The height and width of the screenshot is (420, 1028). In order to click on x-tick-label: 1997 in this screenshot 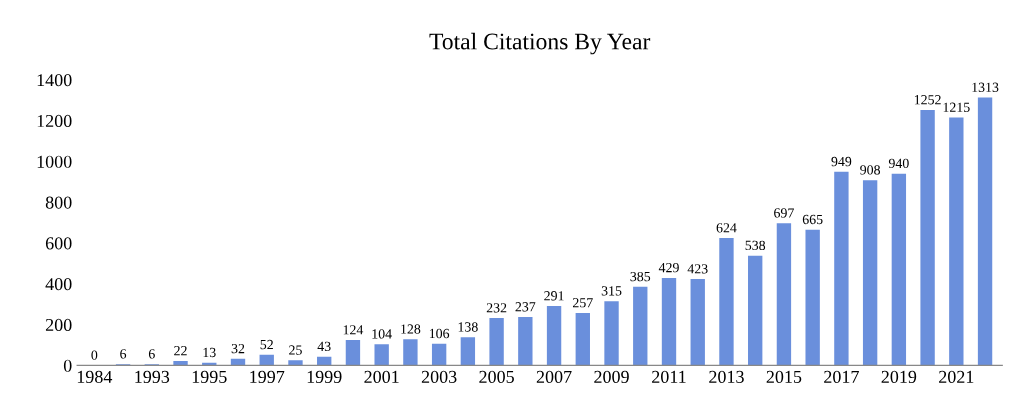, I will do `click(267, 376)`.